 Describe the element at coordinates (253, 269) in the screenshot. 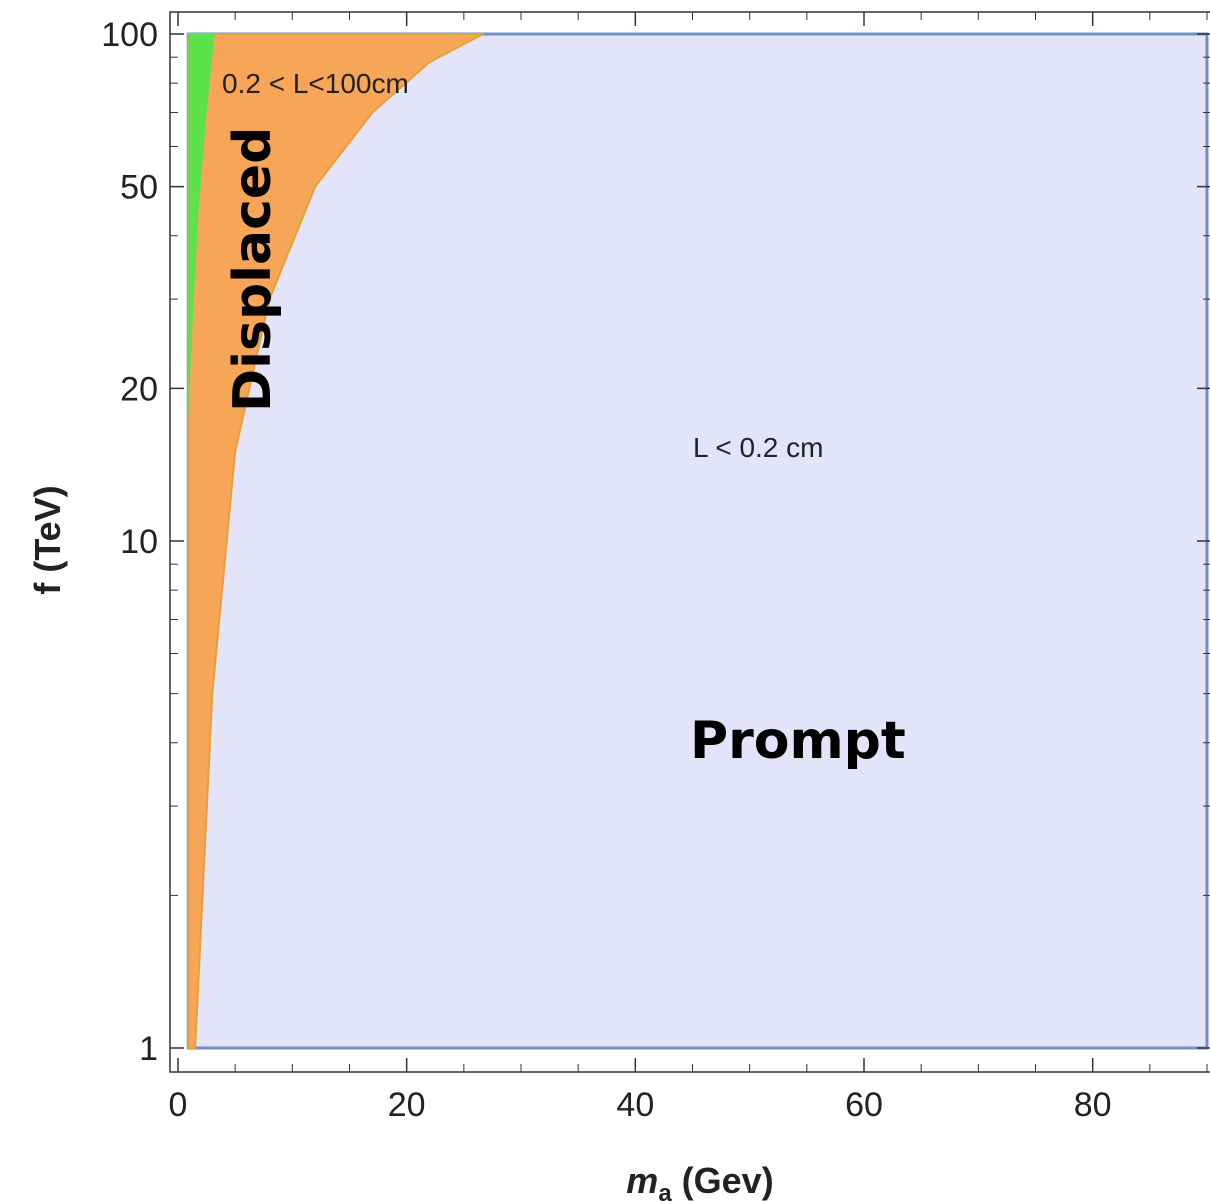

I see `displaced-region-label: Displaced` at that location.